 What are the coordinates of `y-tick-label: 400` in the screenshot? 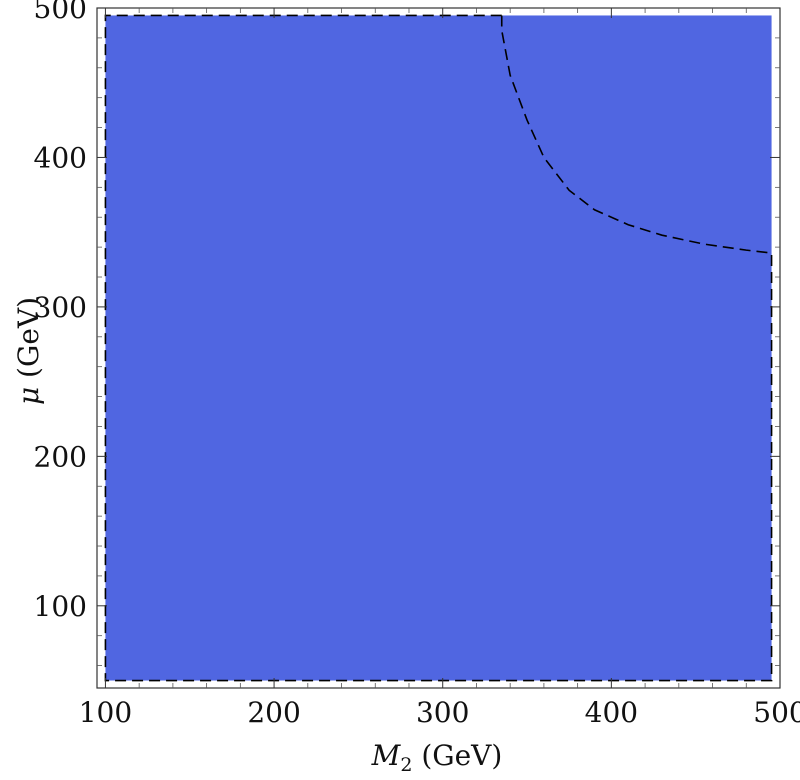 It's located at (60, 157).